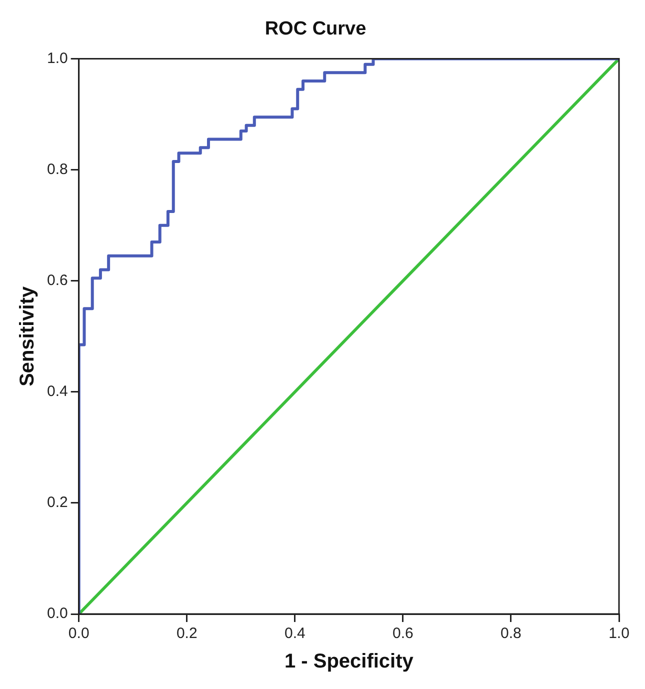 The height and width of the screenshot is (689, 645). What do you see at coordinates (511, 633) in the screenshot?
I see `x-tick-label: 0.8` at bounding box center [511, 633].